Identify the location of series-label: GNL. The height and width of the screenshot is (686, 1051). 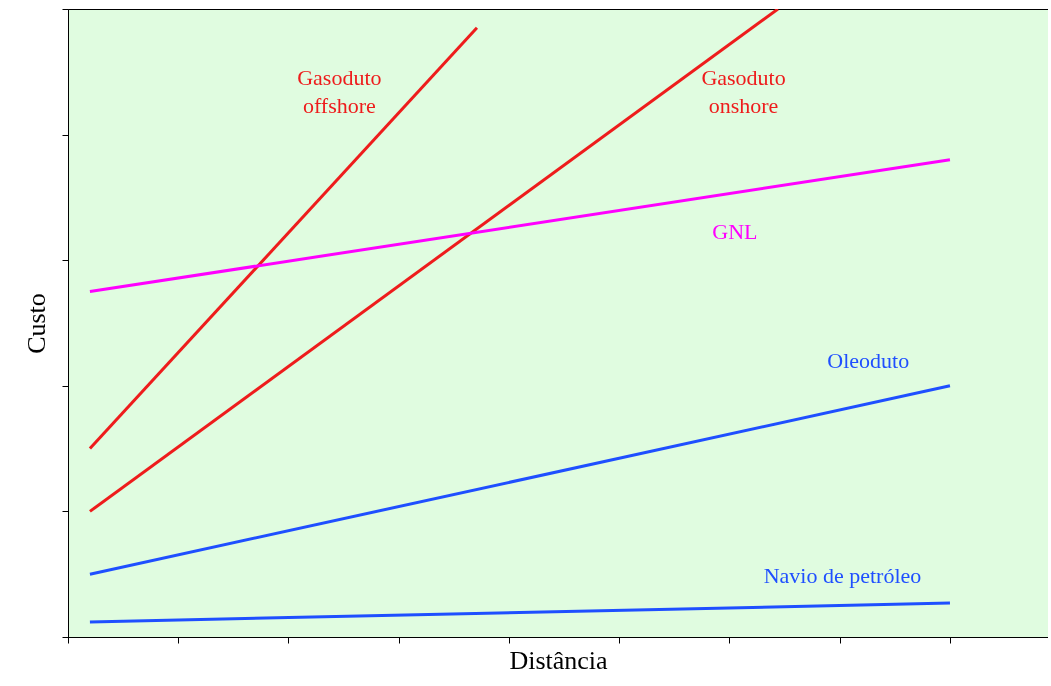
(735, 231).